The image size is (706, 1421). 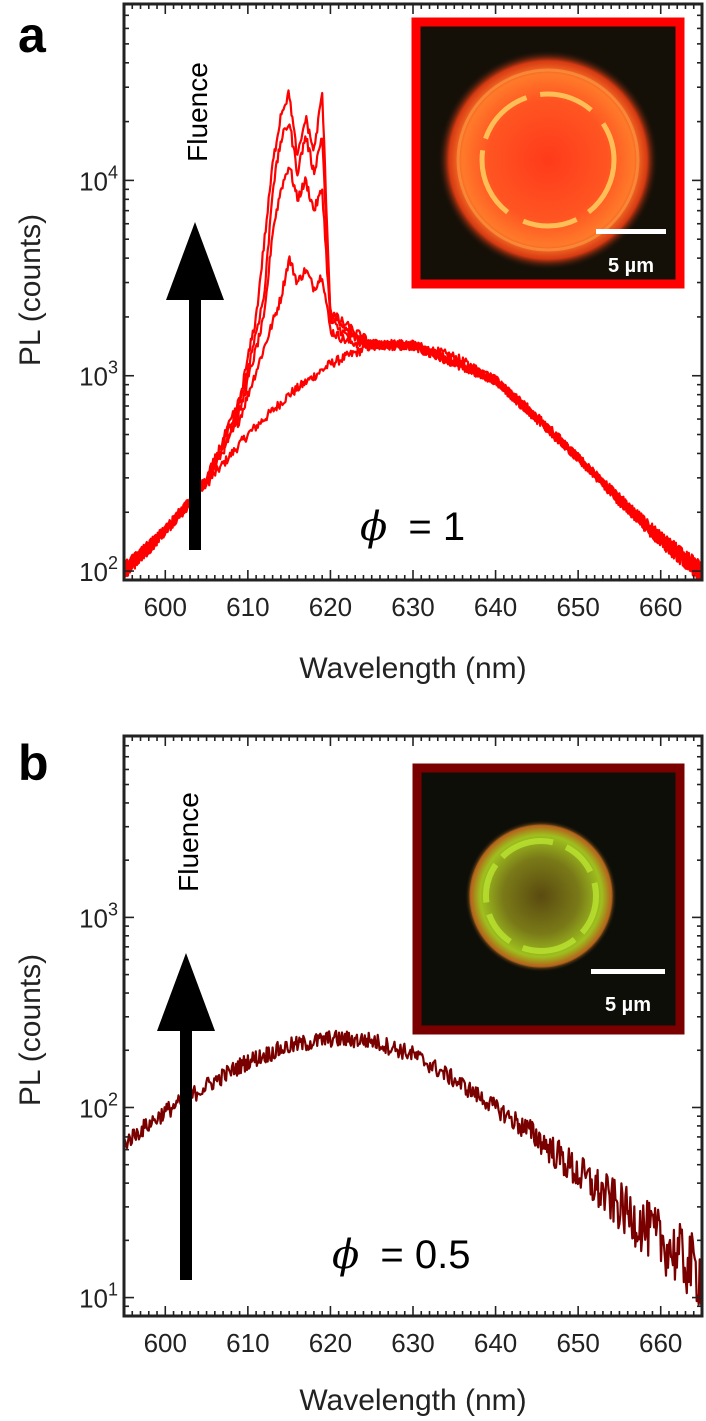 I want to click on panel-a-x-tick-label: 600, so click(x=165, y=607).